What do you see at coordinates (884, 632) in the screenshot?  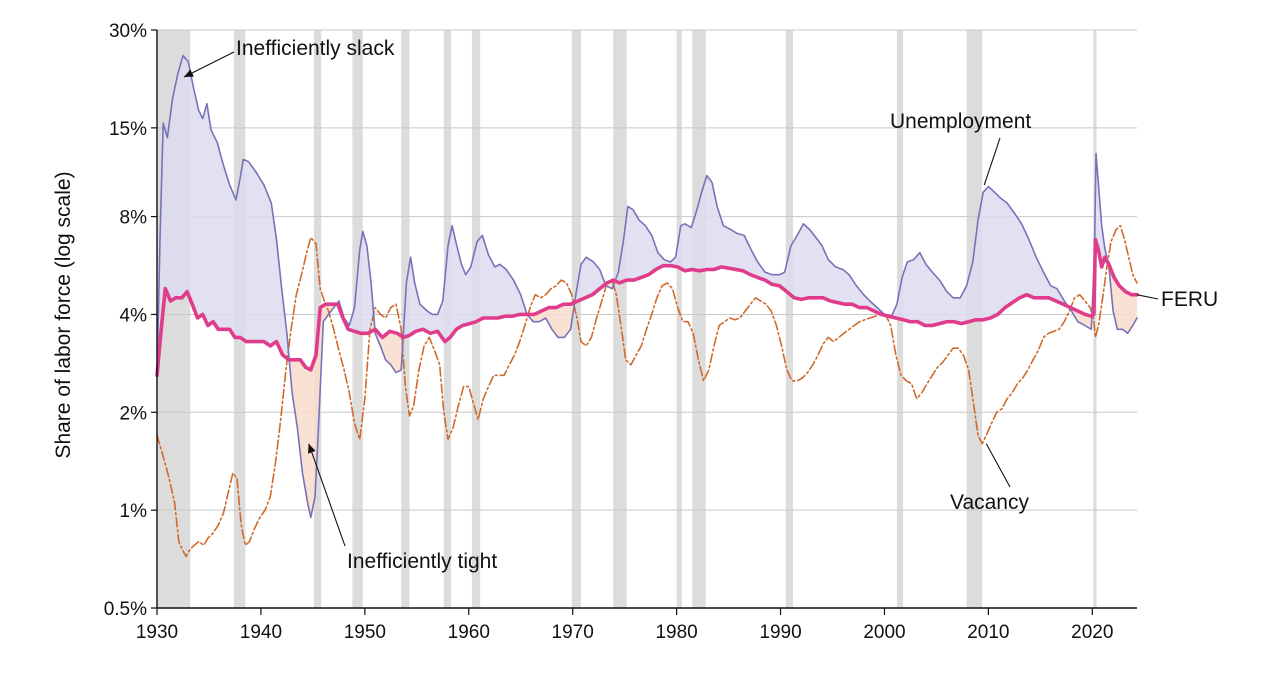 I see `x-tick-label: 2000` at bounding box center [884, 632].